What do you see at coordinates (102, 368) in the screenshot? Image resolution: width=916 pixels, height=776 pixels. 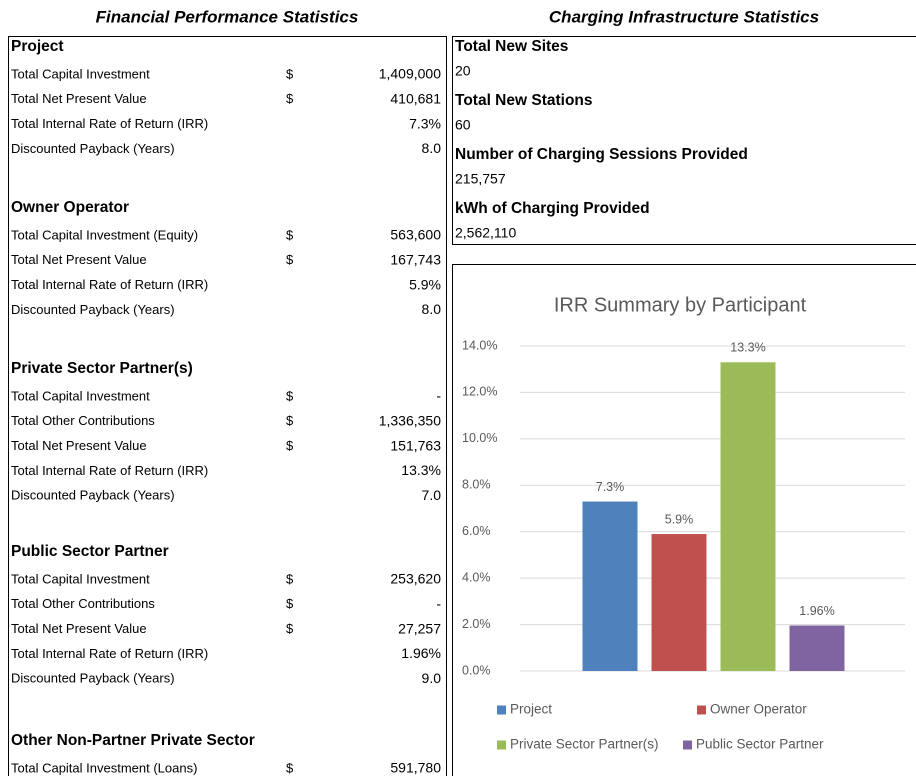 I see `group-header: Private Sector Partner(s)` at bounding box center [102, 368].